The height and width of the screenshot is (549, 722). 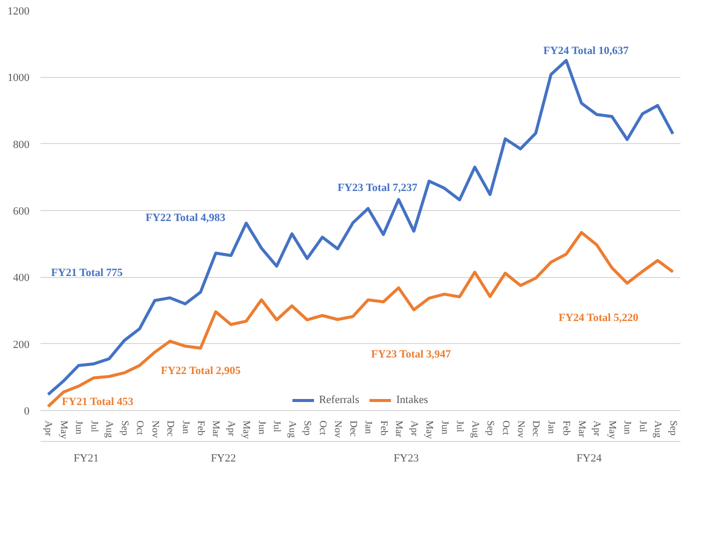 I want to click on annotation: FY22 Total 4,983, so click(x=186, y=218).